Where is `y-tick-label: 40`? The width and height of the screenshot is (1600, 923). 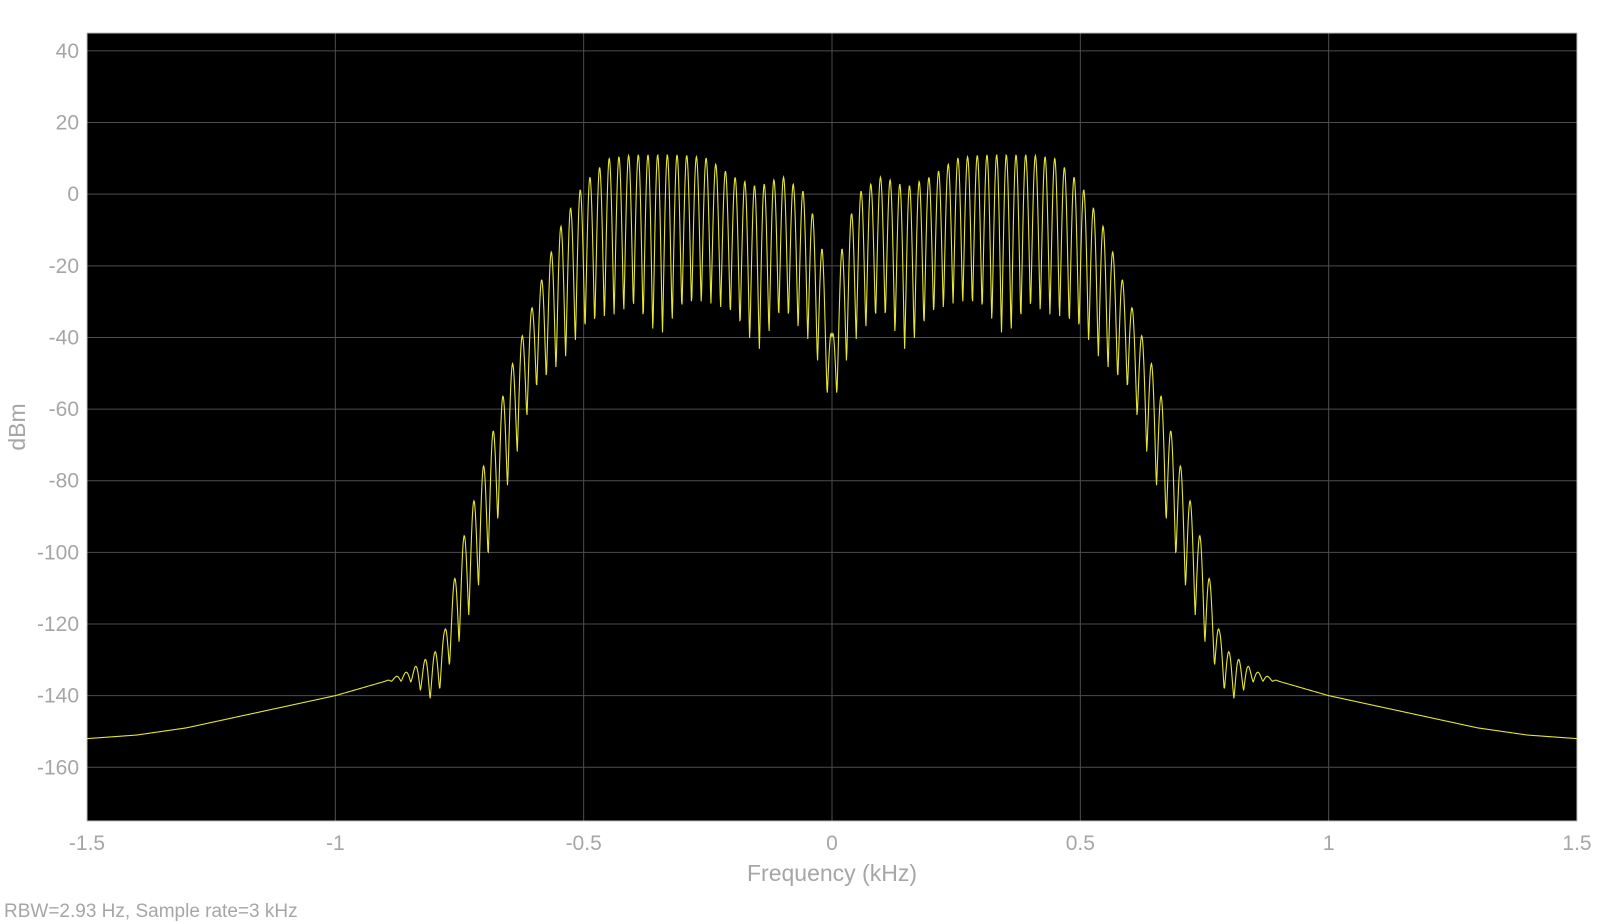
y-tick-label: 40 is located at coordinates (67, 51).